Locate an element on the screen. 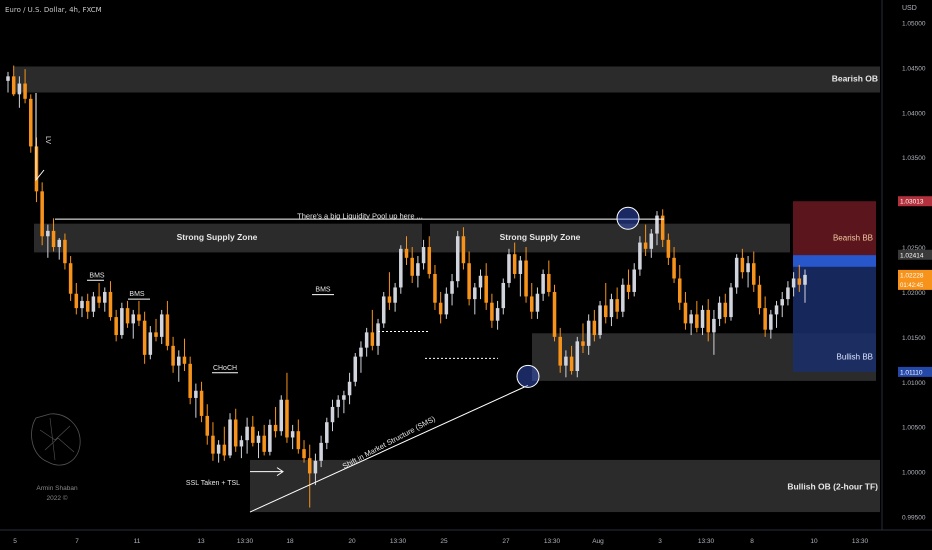  y-tick-7: 1.01500 is located at coordinates (914, 338).